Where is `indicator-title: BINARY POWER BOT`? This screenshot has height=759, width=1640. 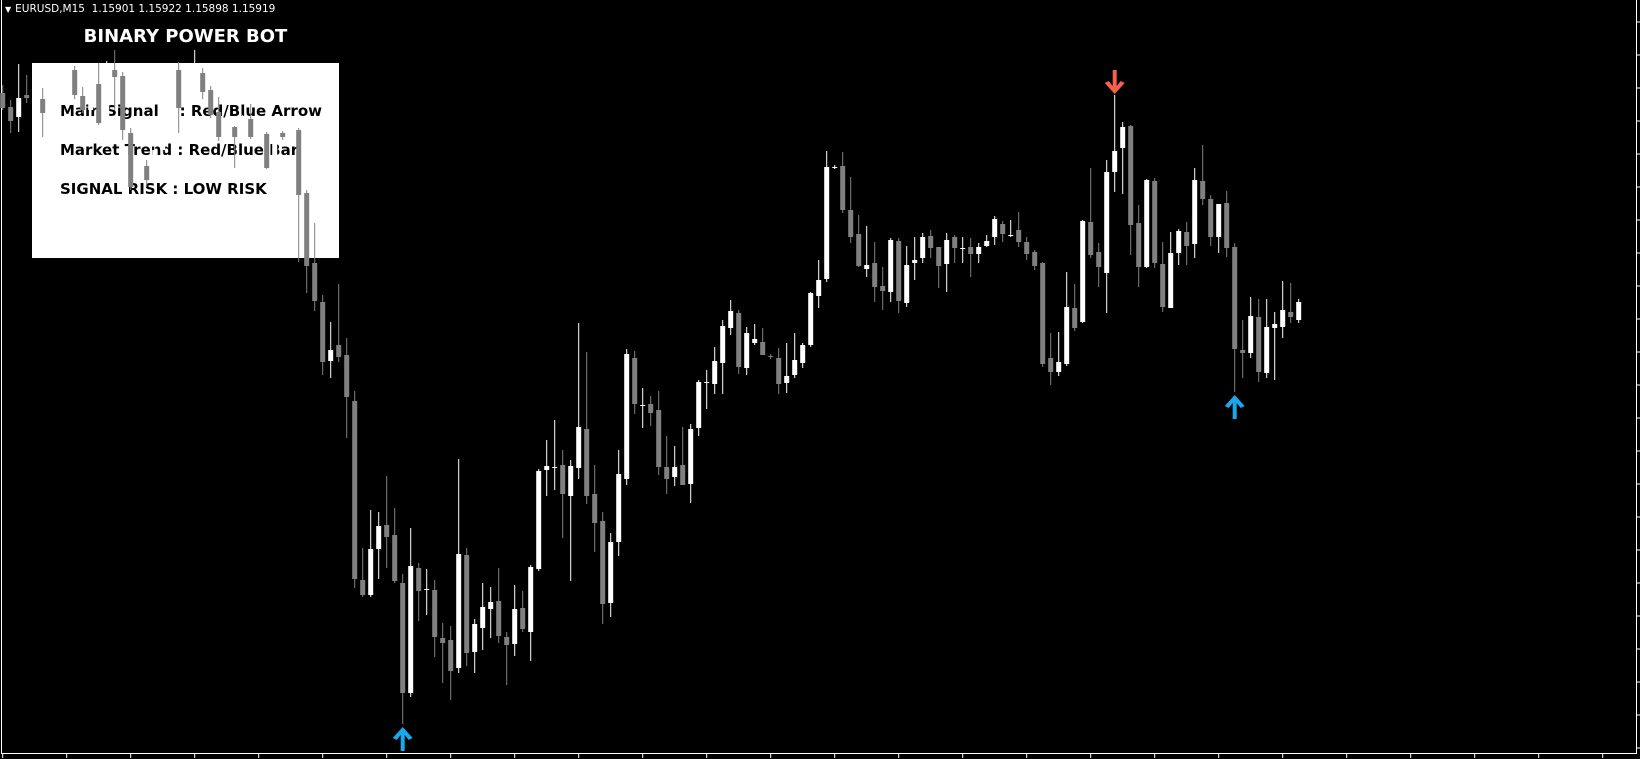 indicator-title: BINARY POWER BOT is located at coordinates (185, 36).